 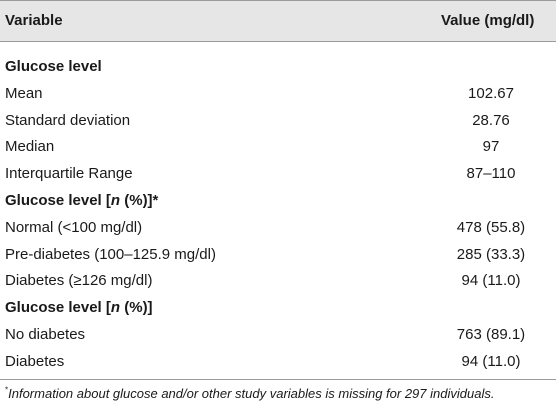 What do you see at coordinates (278, 201) in the screenshot?
I see `section-title-row: Glucose level [n (%)]*` at bounding box center [278, 201].